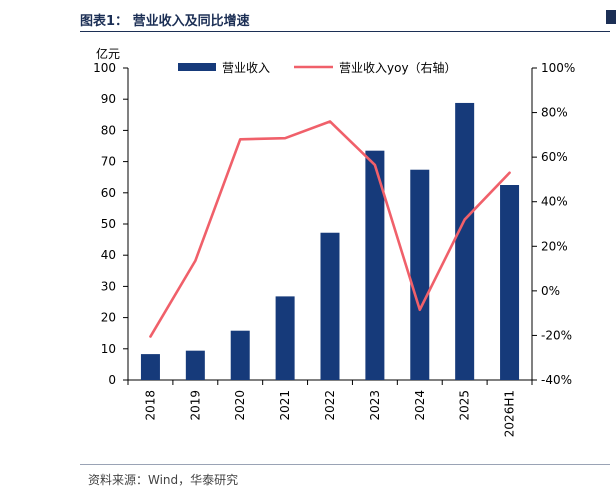 The width and height of the screenshot is (616, 497). Describe the element at coordinates (246, 68) in the screenshot. I see `legend-label-revenue: 营业收入` at that location.